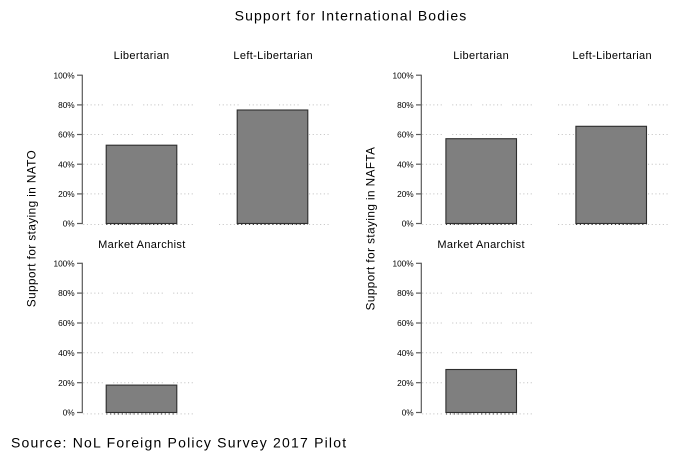 This screenshot has width=700, height=471. I want to click on svg-text:Support for International Bodi: Support for International Bodies, so click(351, 16).